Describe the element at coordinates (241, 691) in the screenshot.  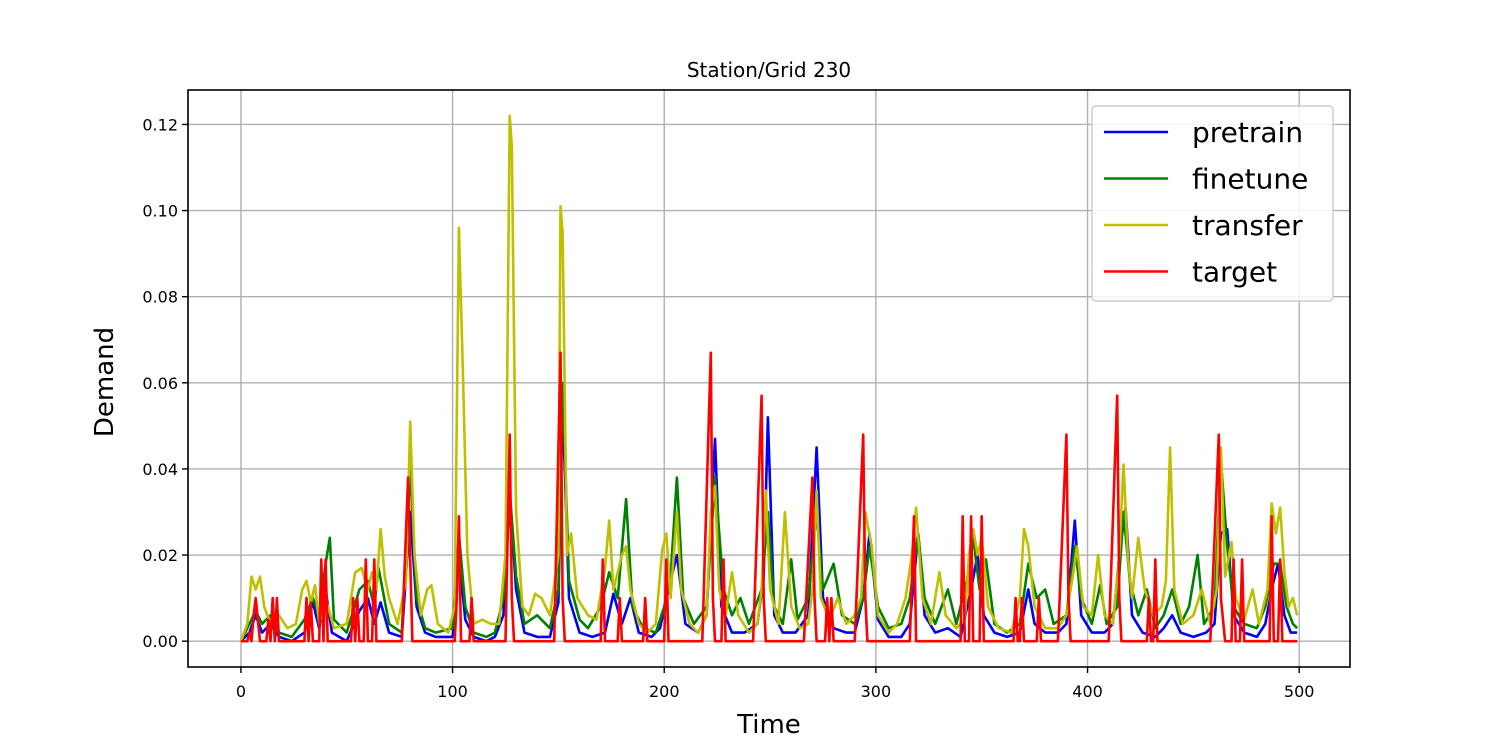
I see `x-tick-label: 0` at that location.